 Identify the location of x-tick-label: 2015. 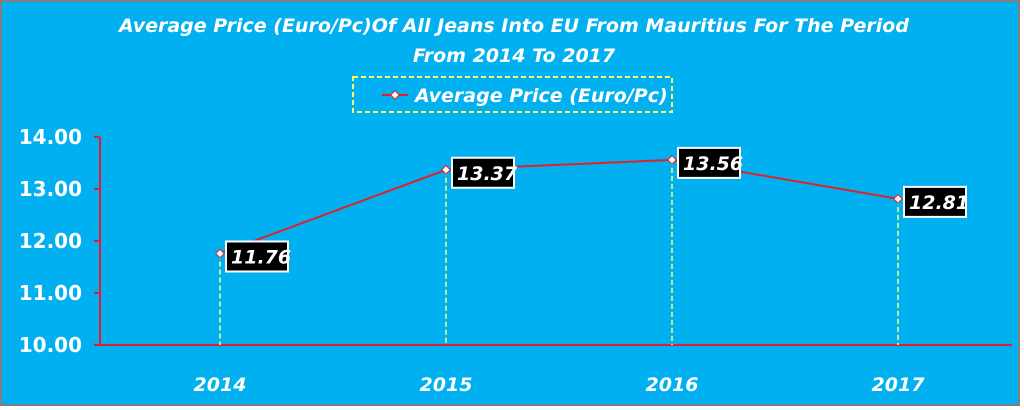
(446, 385).